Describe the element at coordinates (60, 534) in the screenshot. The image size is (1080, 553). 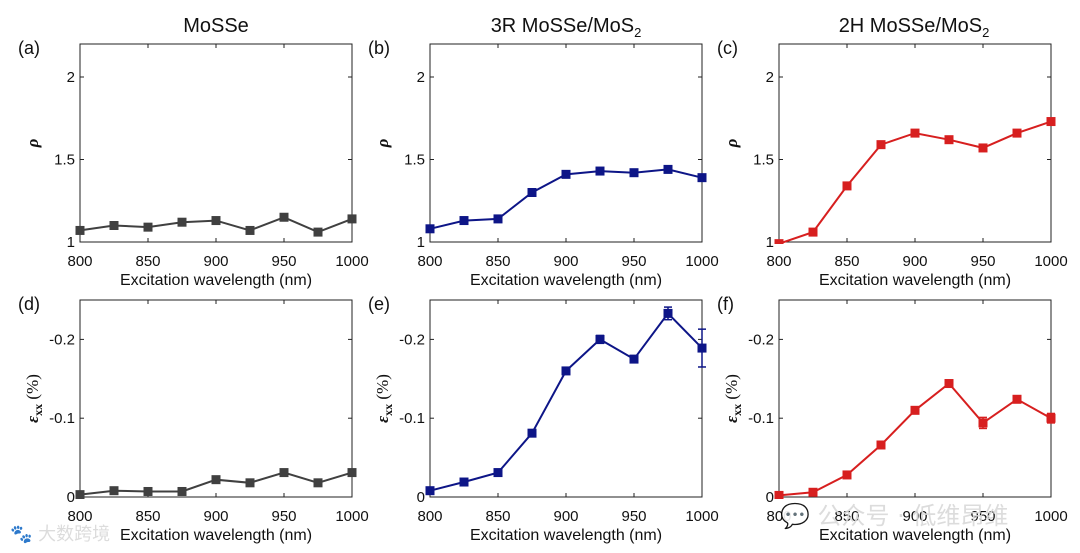
I see `watermark-left: 🐾 大数跨境` at that location.